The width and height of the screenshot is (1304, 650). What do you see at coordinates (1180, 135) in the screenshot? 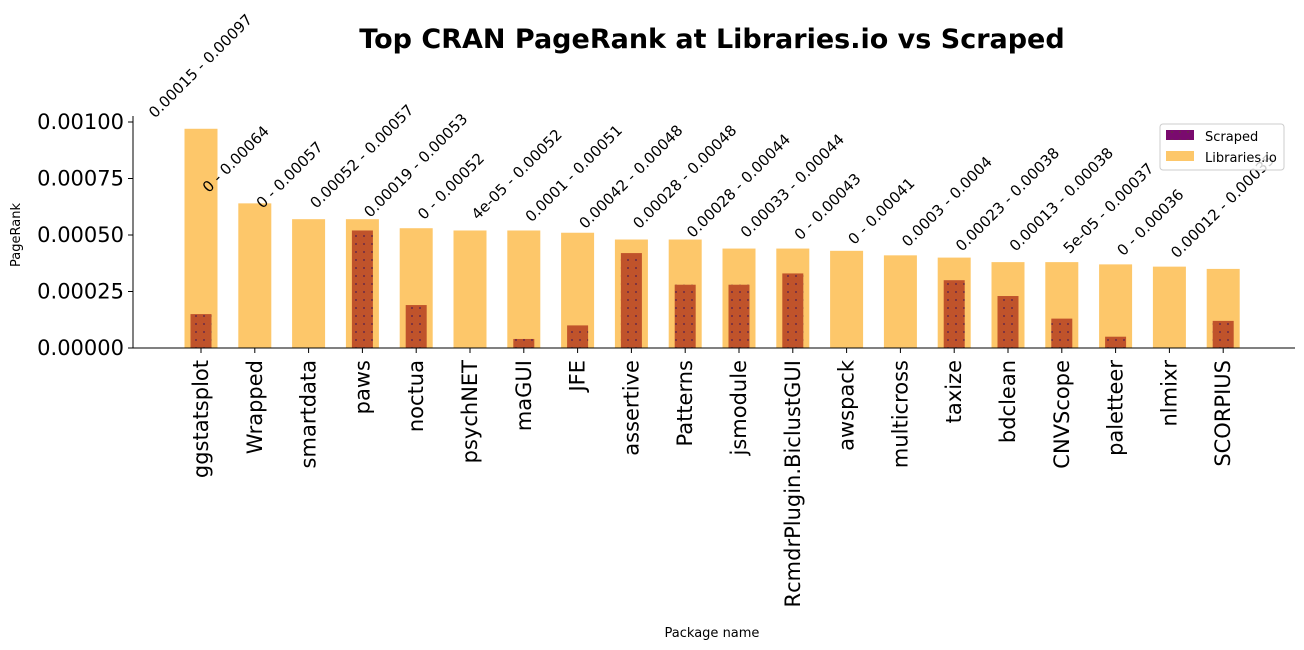
I see `legend-swatch-scraped-hatch` at bounding box center [1180, 135].